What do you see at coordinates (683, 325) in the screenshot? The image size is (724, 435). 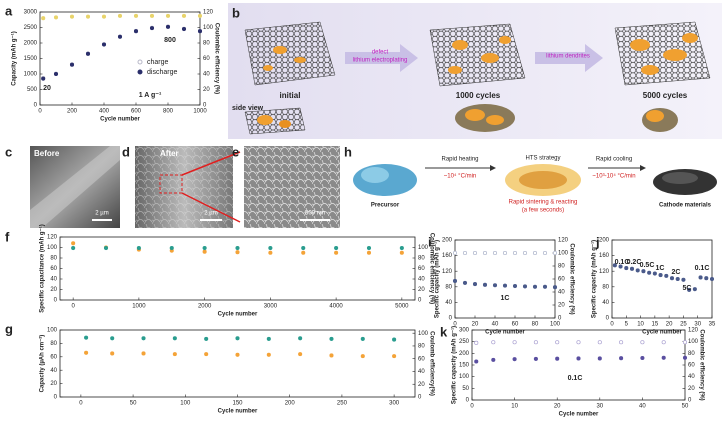 I see `x-tick-label: 25` at bounding box center [683, 325].